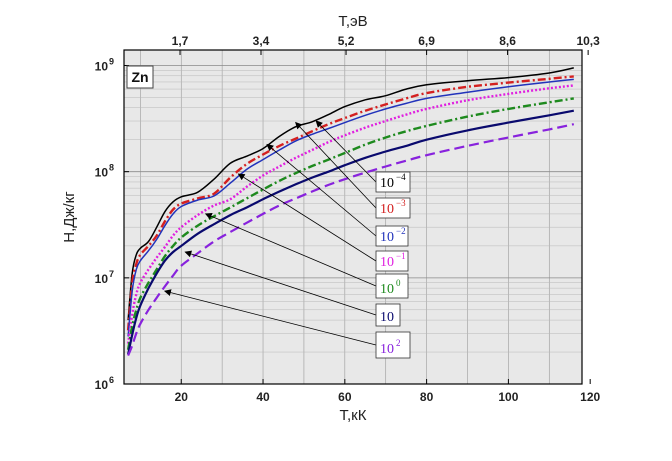  I want to click on top-tick-label: 6,9, so click(426, 41).